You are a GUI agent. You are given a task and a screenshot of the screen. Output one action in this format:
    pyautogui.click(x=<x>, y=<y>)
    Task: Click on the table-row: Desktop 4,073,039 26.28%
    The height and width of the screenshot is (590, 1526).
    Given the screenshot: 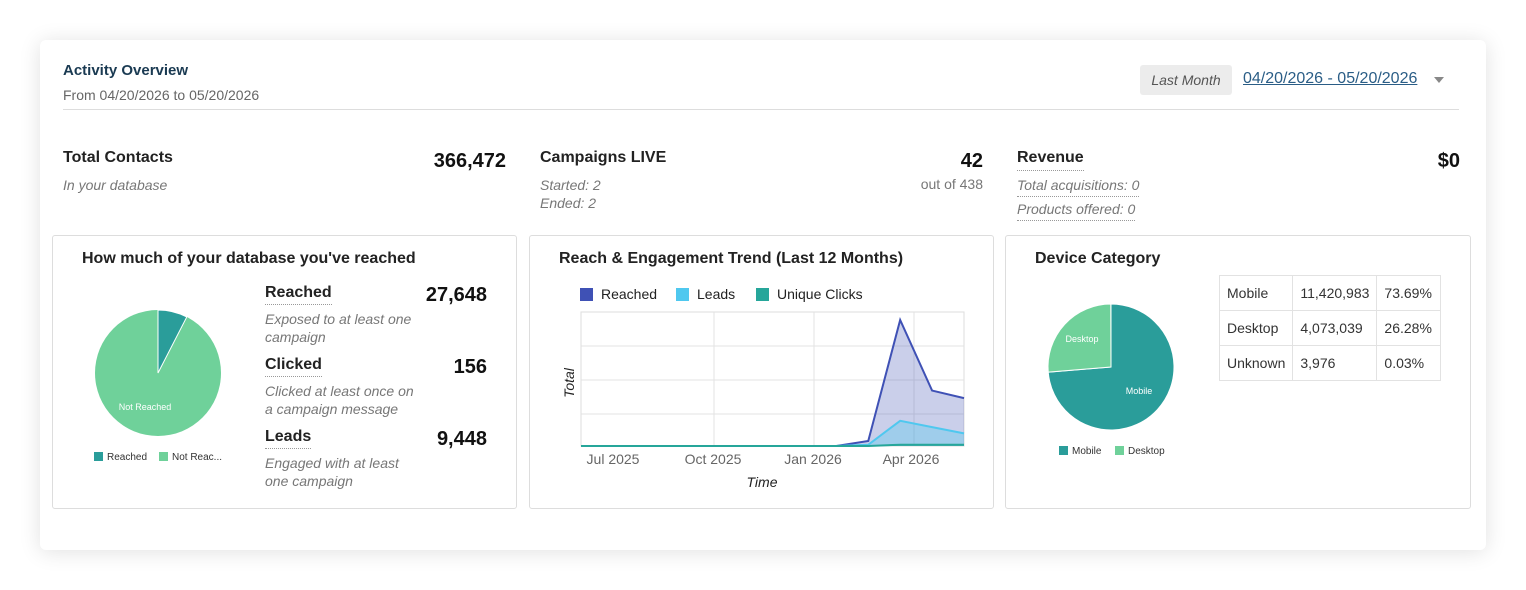 What is the action you would take?
    pyautogui.click(x=1330, y=328)
    